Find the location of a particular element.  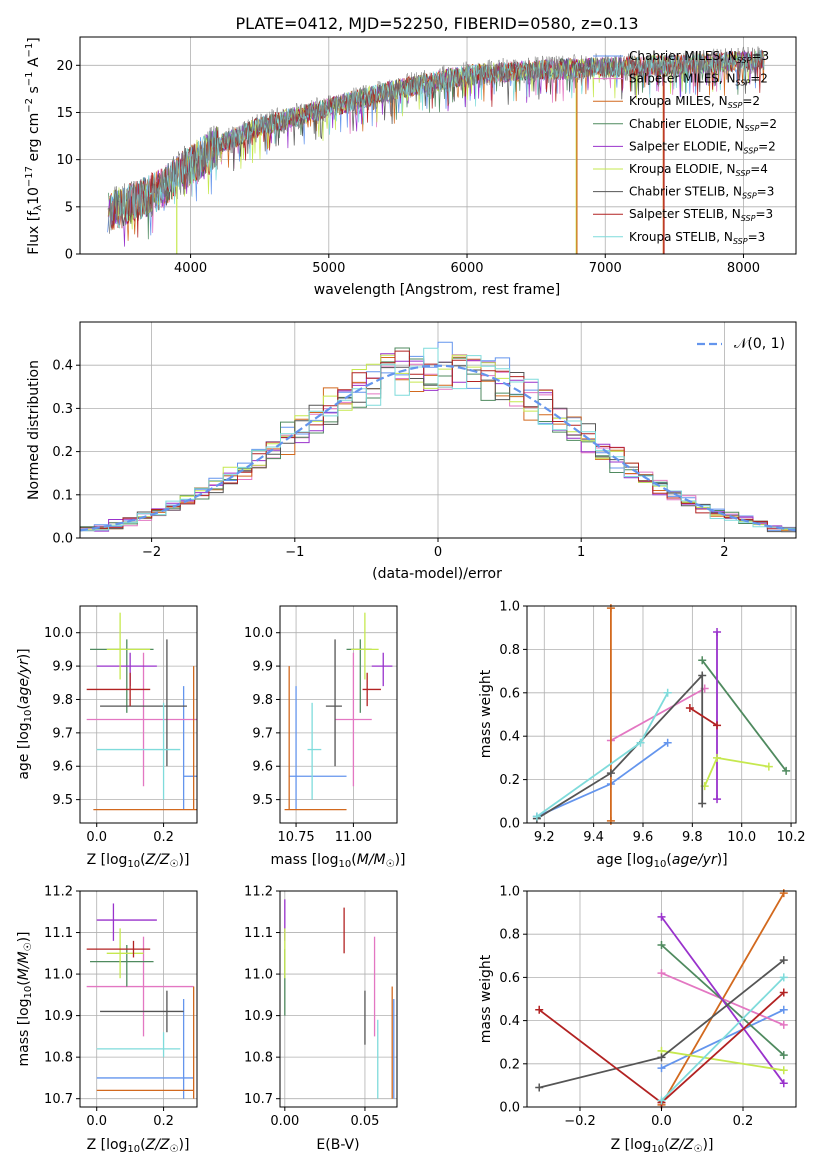

legend-label-name: Kroupa ELODIE, N is located at coordinates (682, 169).